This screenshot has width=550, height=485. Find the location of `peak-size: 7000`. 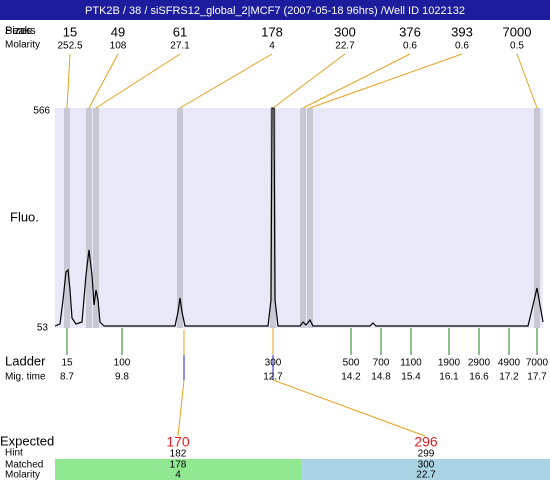

peak-size: 7000 is located at coordinates (517, 31).